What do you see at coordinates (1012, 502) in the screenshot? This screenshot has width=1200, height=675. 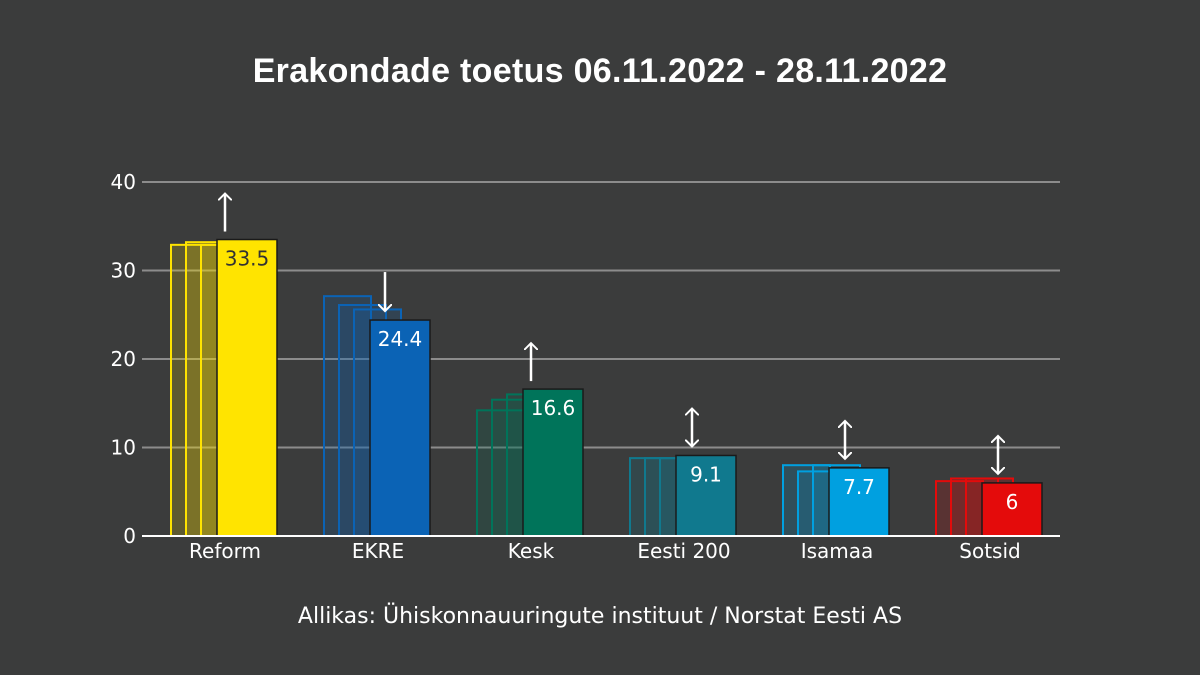 I see `value-label: 6` at bounding box center [1012, 502].